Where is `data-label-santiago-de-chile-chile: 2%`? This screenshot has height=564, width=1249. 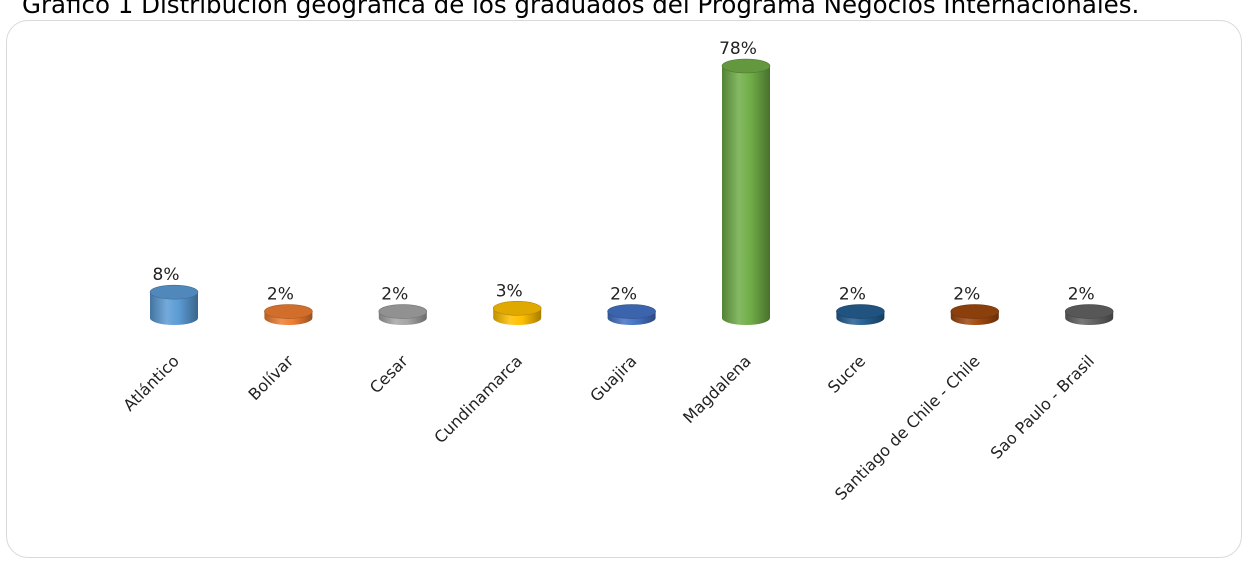
data-label-santiago-de-chile-chile: 2% is located at coordinates (966, 295).